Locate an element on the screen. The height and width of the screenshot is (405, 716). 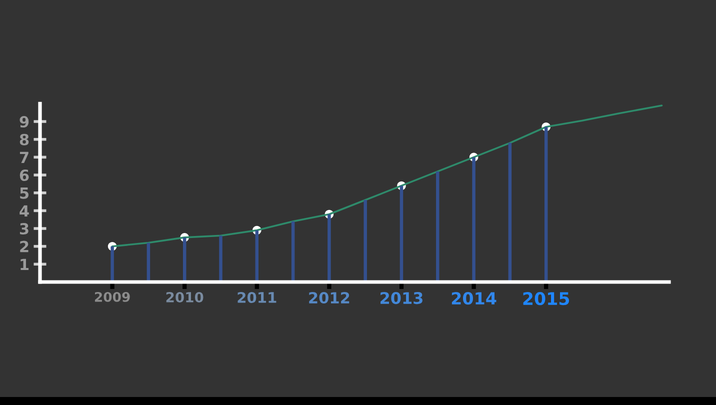
y-tick-label: 2 is located at coordinates (24, 246).